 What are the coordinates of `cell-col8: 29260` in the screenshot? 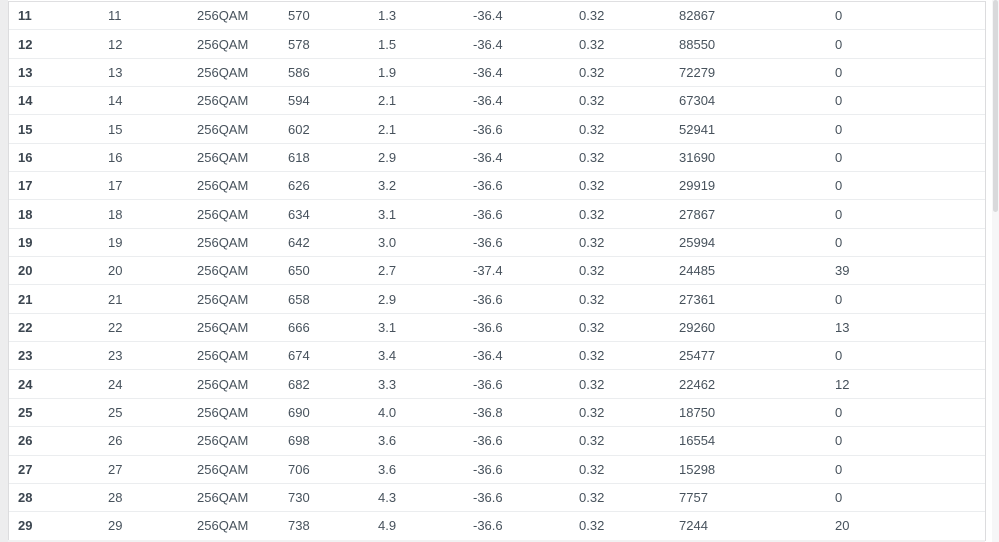 It's located at (697, 327).